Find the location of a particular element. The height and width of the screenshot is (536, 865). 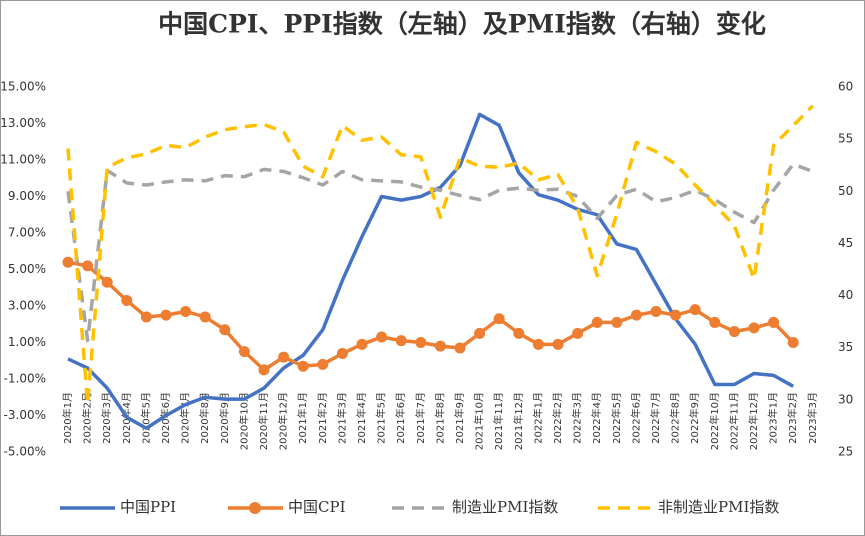

x-tick-label: 2021年12月 is located at coordinates (518, 421).